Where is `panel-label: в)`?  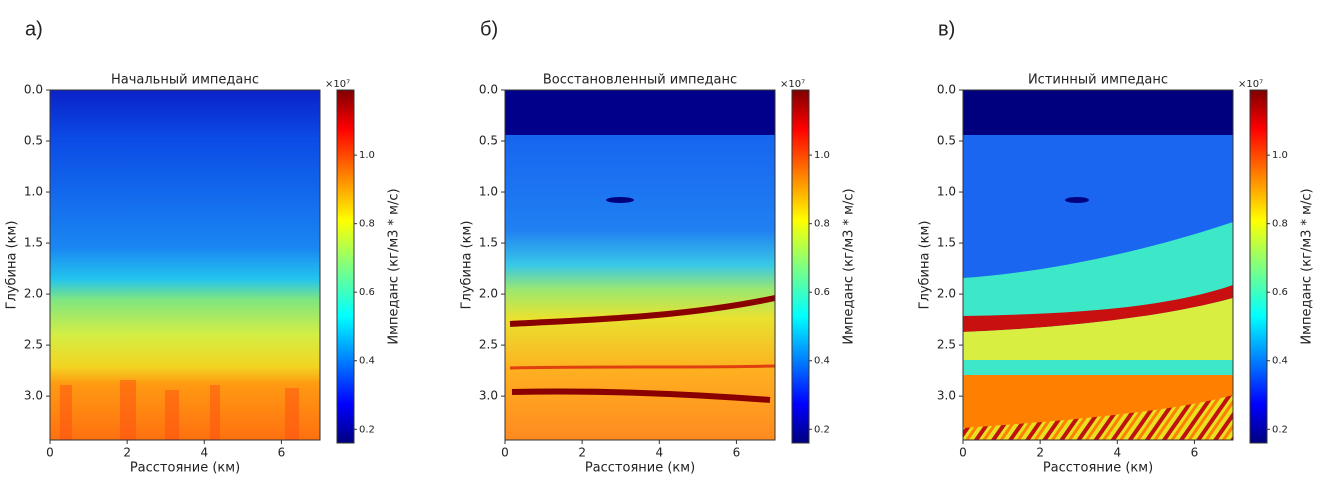 panel-label: в) is located at coordinates (946, 29).